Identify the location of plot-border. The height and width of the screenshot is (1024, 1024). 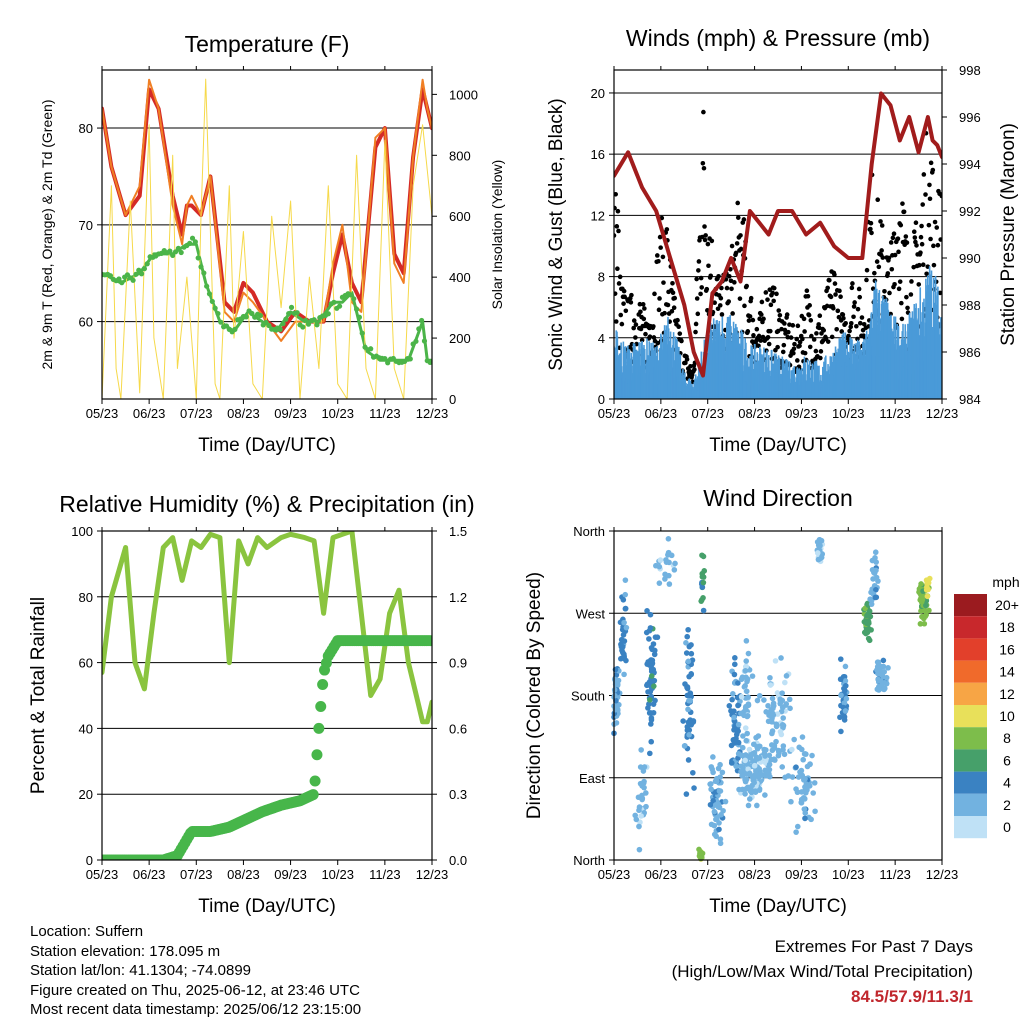
(267, 695).